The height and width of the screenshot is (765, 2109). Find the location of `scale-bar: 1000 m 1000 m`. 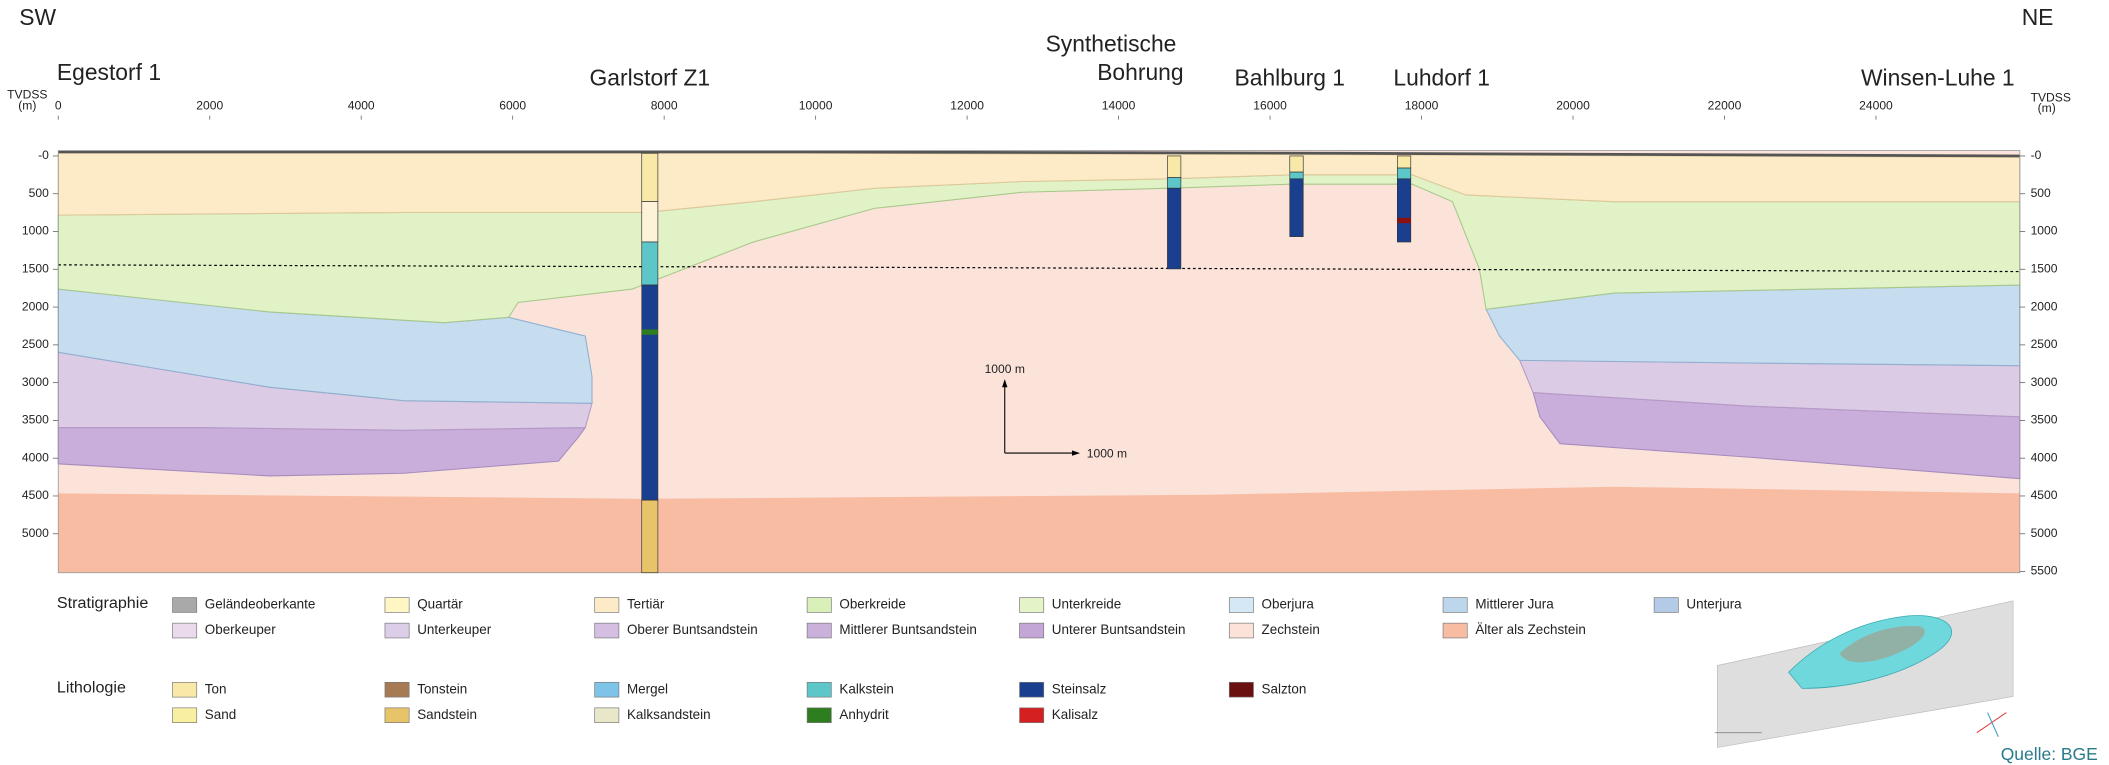

scale-bar: 1000 m 1000 m is located at coordinates (1056, 411).